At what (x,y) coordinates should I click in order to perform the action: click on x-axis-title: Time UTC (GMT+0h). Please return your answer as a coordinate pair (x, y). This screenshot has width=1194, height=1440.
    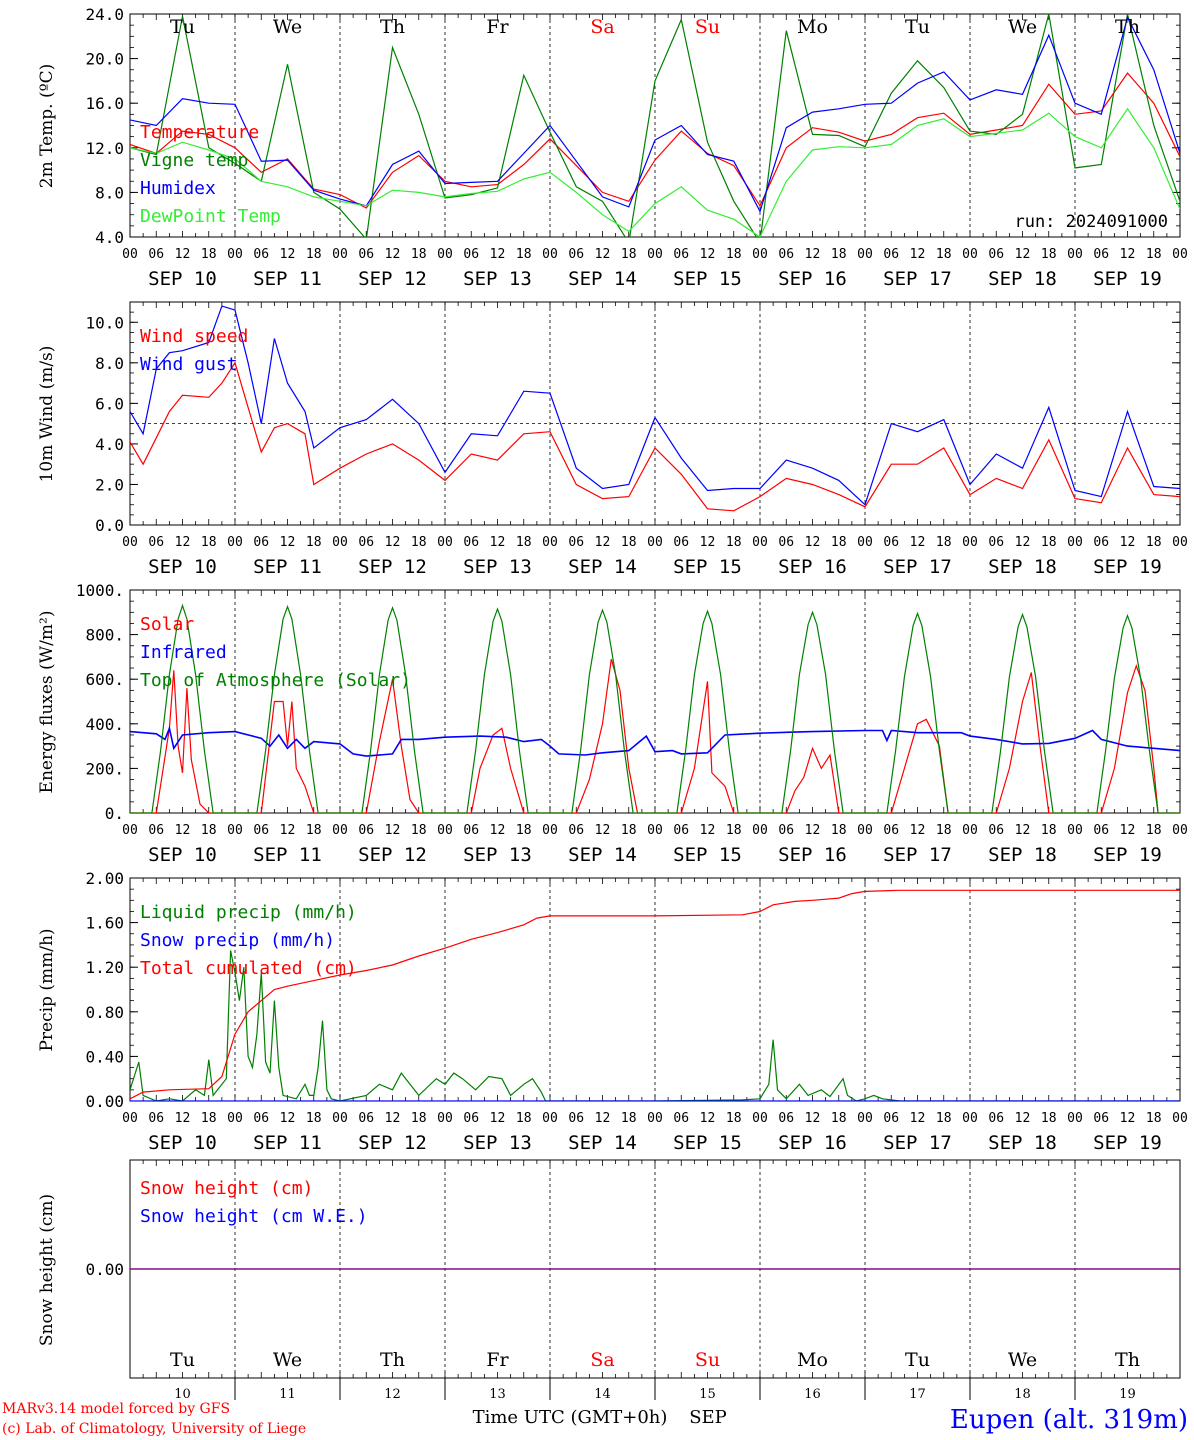
    Looking at the image, I should click on (570, 1417).